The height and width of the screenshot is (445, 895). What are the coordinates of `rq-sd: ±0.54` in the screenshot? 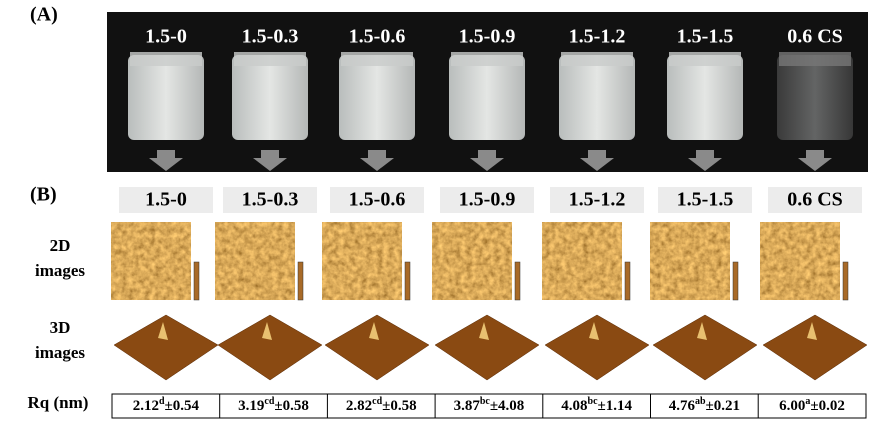 It's located at (182, 406).